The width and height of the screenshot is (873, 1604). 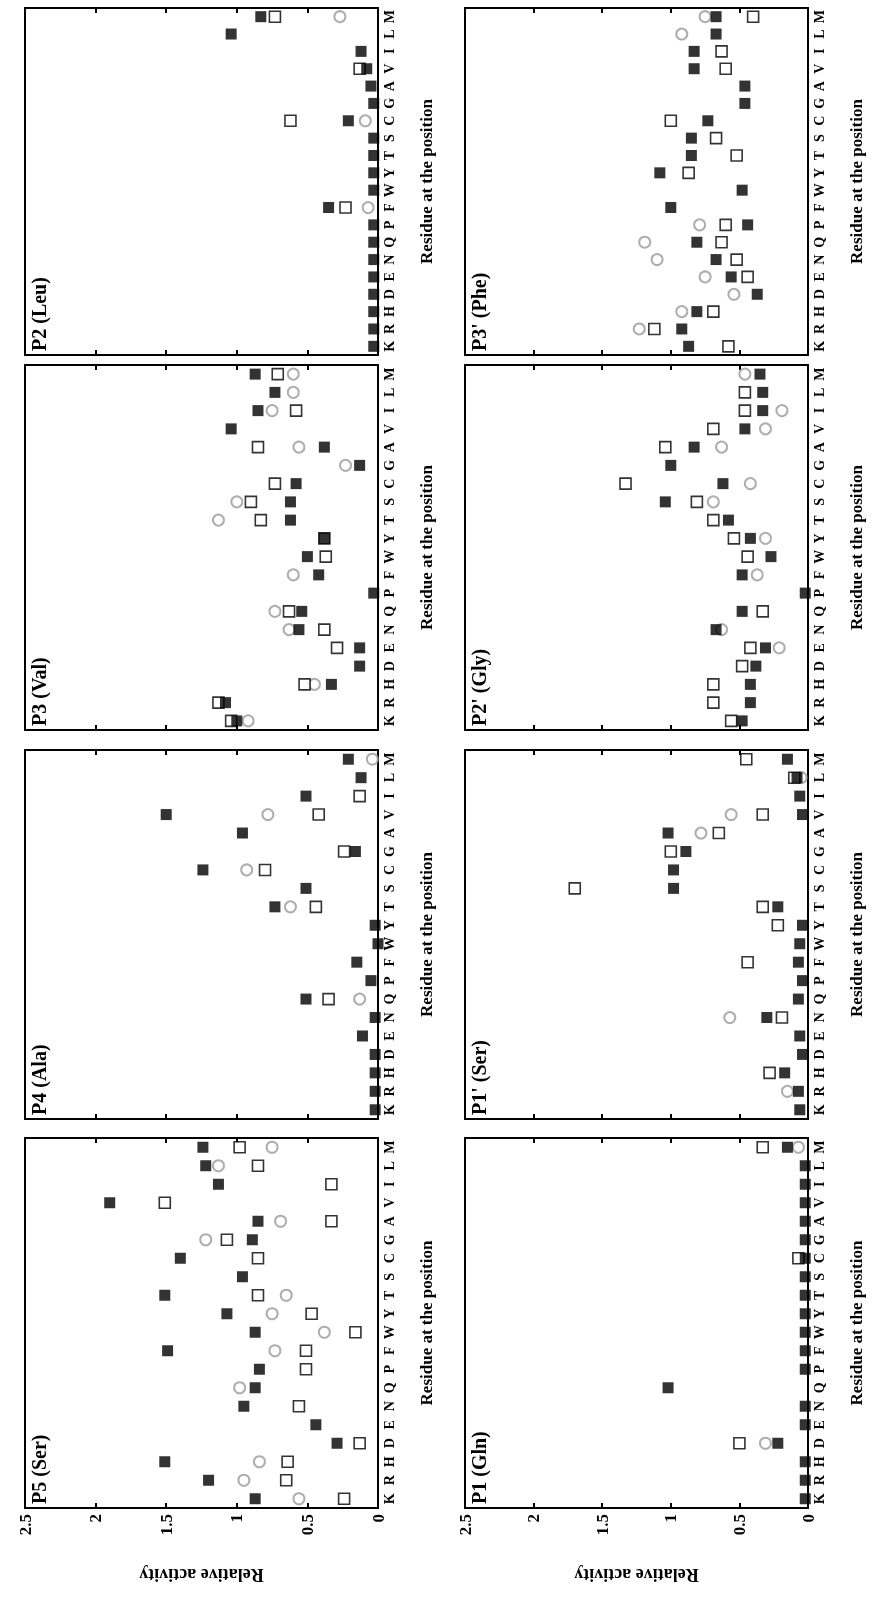 What do you see at coordinates (739, 1525) in the screenshot?
I see `x-tick-label: 0.5` at bounding box center [739, 1525].